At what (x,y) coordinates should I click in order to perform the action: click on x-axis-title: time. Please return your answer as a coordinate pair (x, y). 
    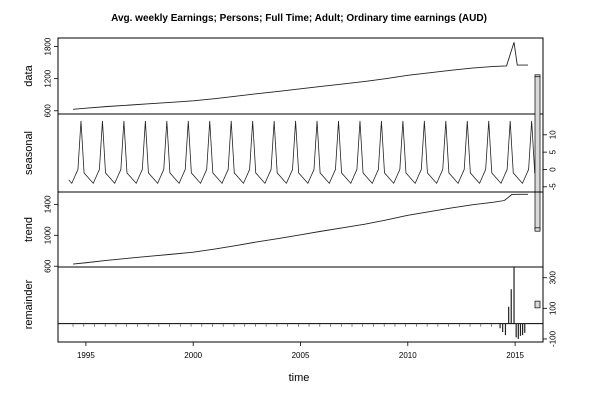
    Looking at the image, I should click on (299, 378).